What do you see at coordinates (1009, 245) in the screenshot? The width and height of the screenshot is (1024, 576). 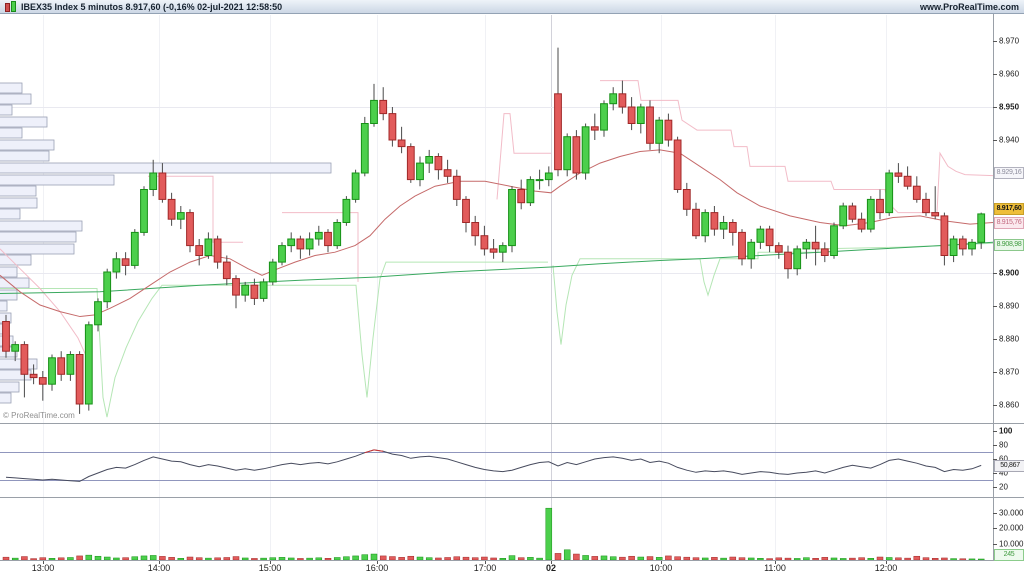 I see `slow-ma-value-tag: 8.908,98` at bounding box center [1009, 245].